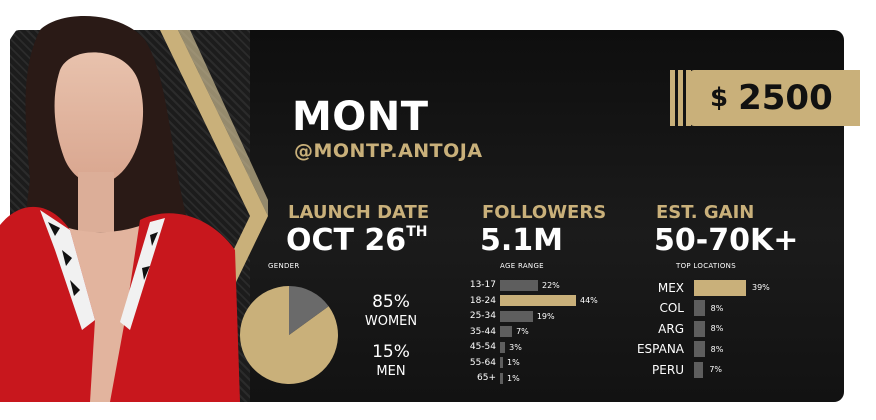 Image resolution: width=876 pixels, height=420 pixels. What do you see at coordinates (716, 369) in the screenshot?
I see `location-percent: 7%` at bounding box center [716, 369].